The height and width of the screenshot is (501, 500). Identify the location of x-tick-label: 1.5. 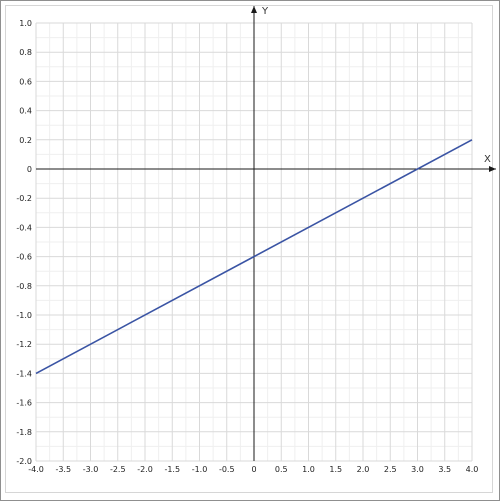
(335, 469).